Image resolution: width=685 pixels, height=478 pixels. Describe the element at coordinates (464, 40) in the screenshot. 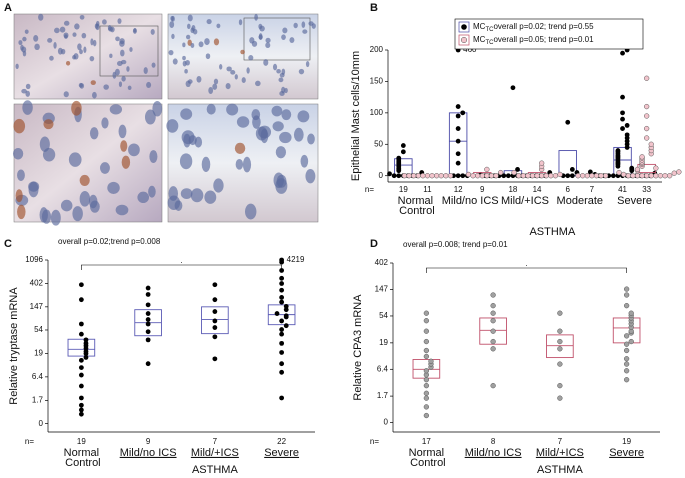

I see `legend-marker` at that location.